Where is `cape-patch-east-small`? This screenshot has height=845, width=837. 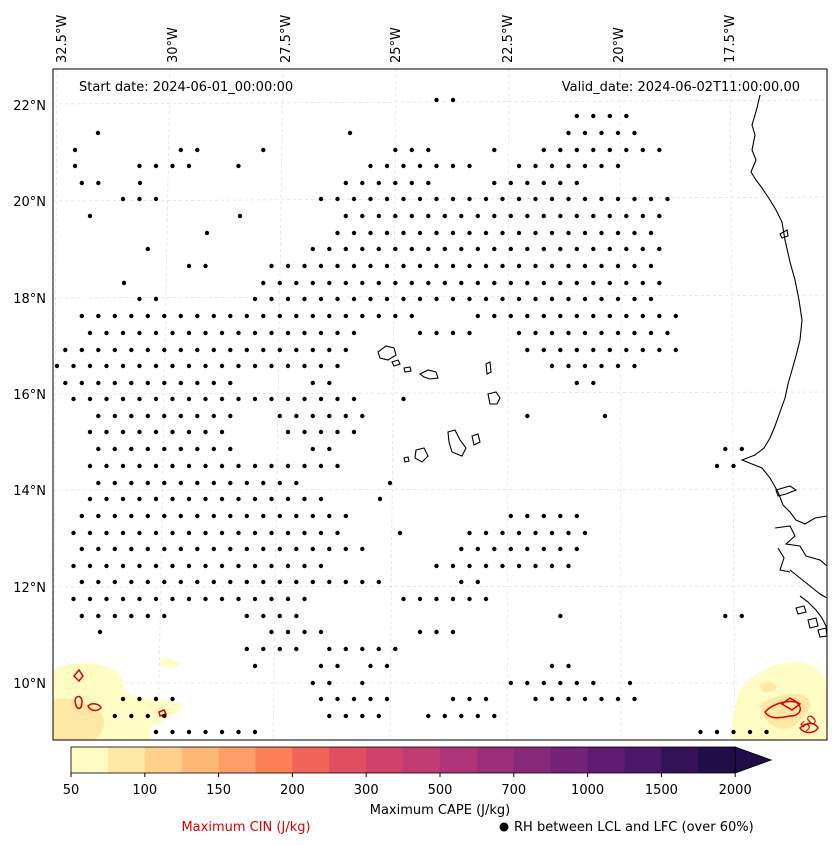
cape-patch-east-small is located at coordinates (768, 687).